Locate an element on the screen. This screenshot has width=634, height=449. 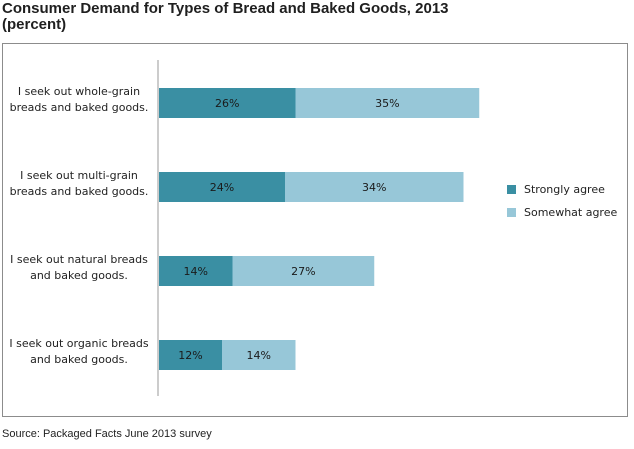
data-label: 35% is located at coordinates (387, 103).